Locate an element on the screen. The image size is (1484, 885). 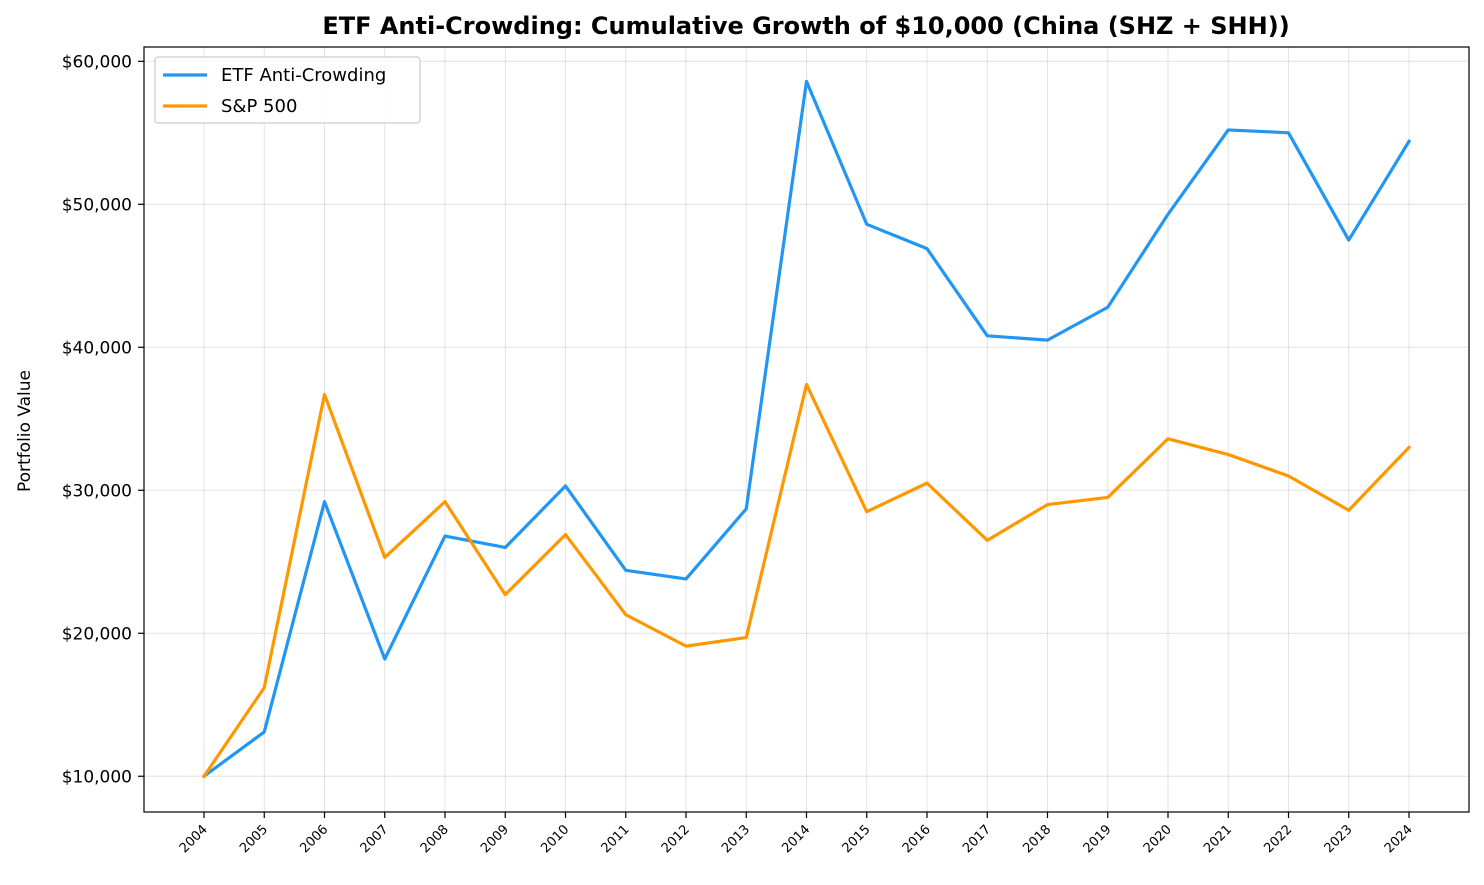
x-tick-label: 2013 is located at coordinates (736, 839).